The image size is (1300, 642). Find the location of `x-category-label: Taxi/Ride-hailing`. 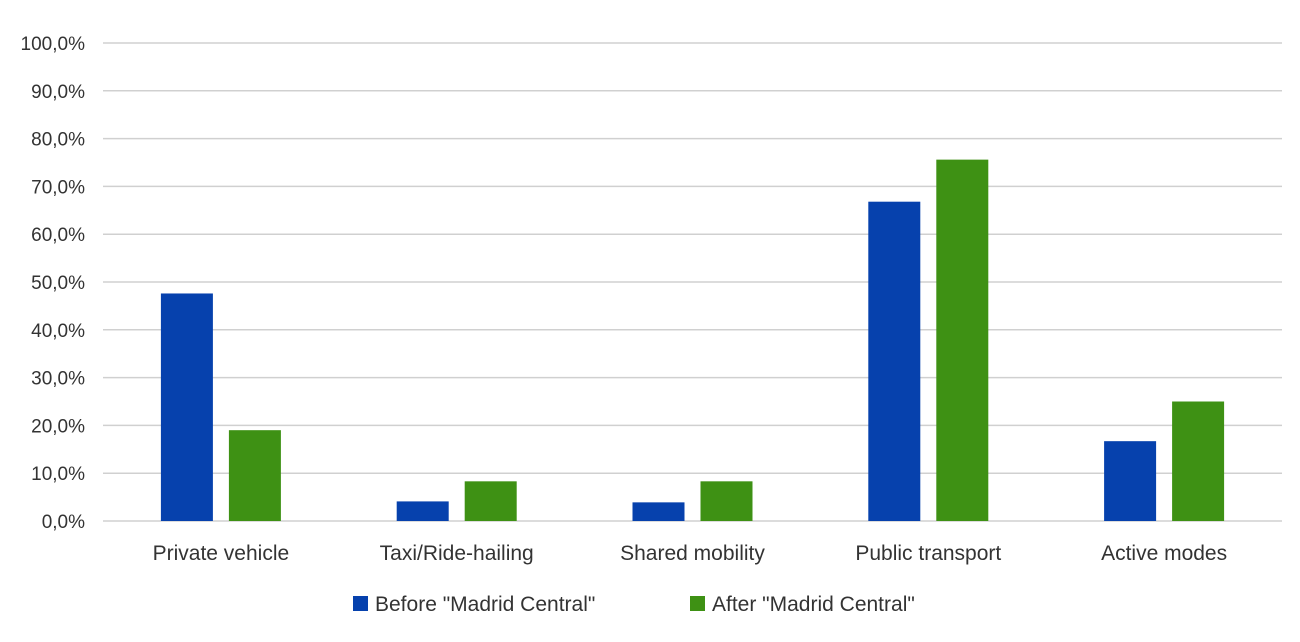

x-category-label: Taxi/Ride-hailing is located at coordinates (457, 553).